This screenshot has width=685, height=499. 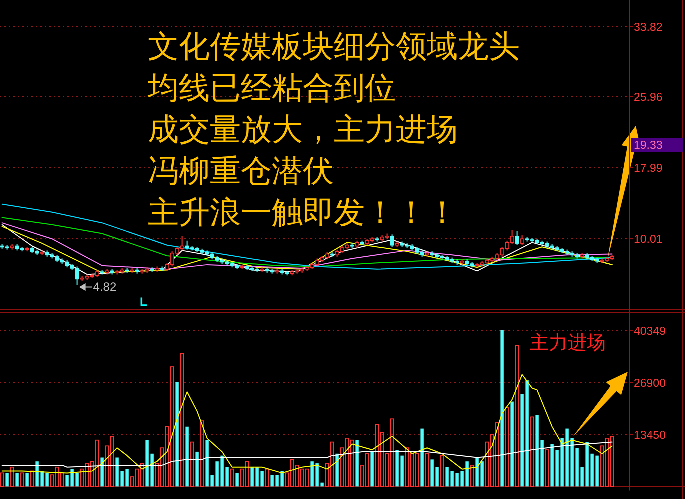 I want to click on y-tick-label: 40349, so click(x=650, y=332).